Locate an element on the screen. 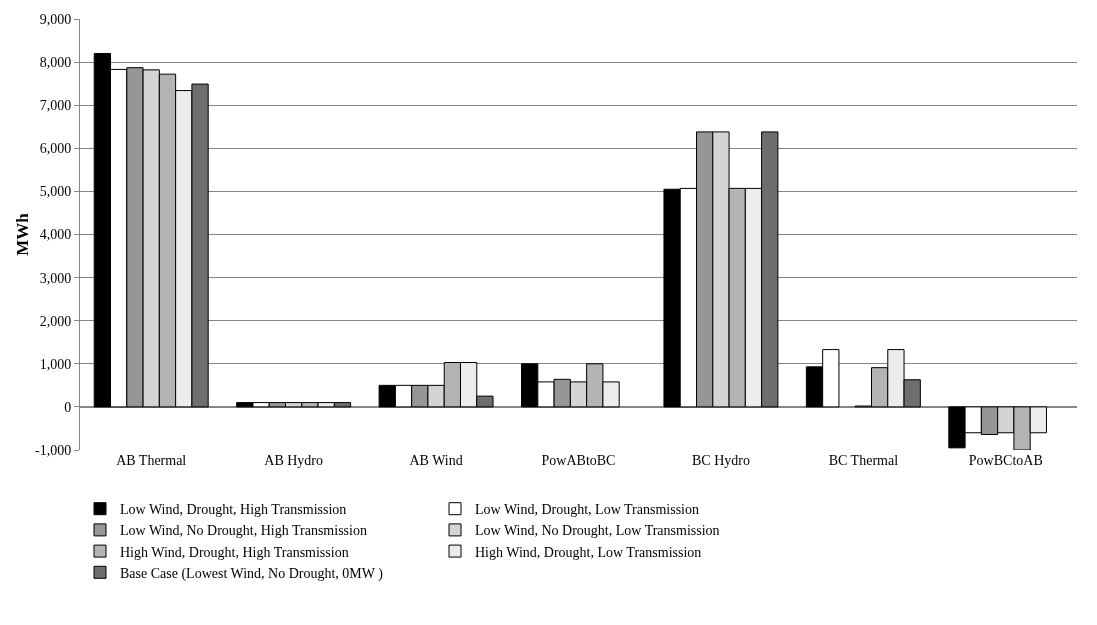 Image resolution: width=1097 pixels, height=625 pixels. x-tick-label: PowABtoBC is located at coordinates (578, 460).